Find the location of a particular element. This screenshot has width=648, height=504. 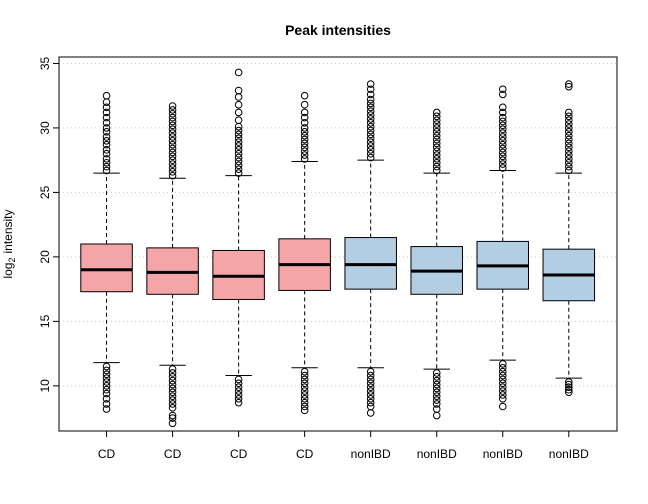

y-axis-title: log2 intensity is located at coordinates (9, 243).